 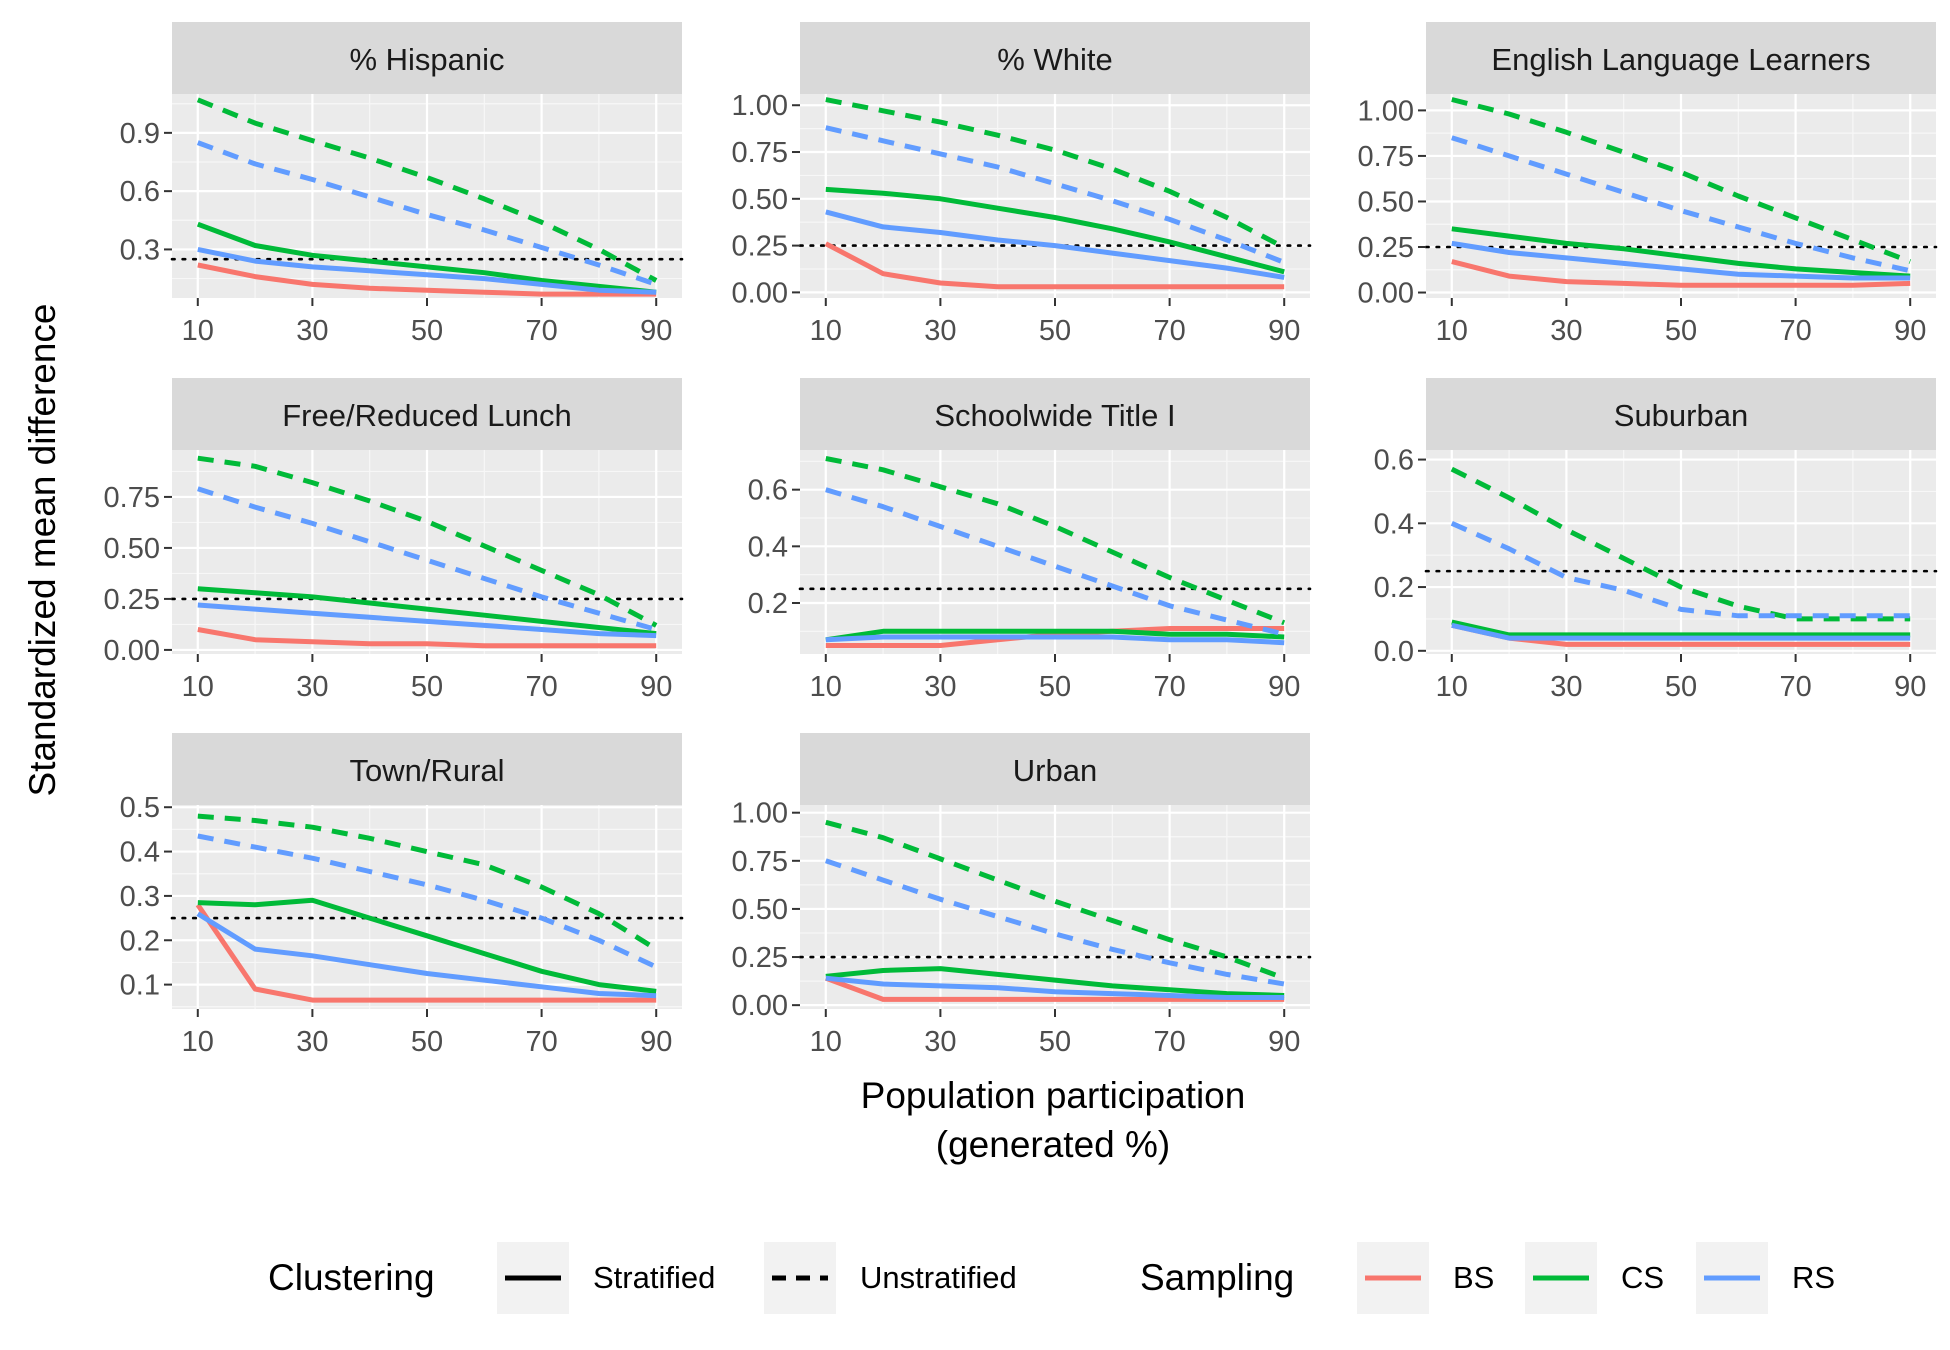 I want to click on facet-title: Urban, so click(x=1055, y=770).